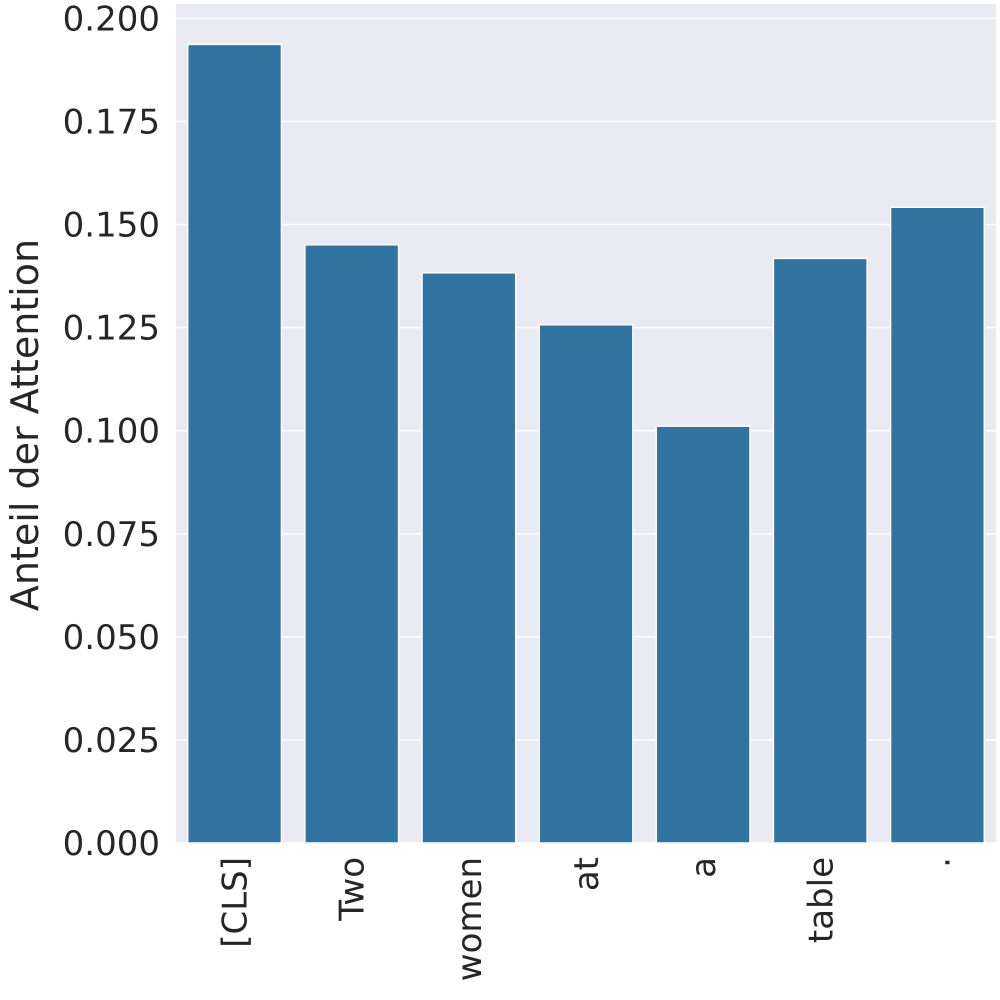 The image size is (1000, 1000). What do you see at coordinates (236, 902) in the screenshot?
I see `x-tick-label: [CLS]` at bounding box center [236, 902].